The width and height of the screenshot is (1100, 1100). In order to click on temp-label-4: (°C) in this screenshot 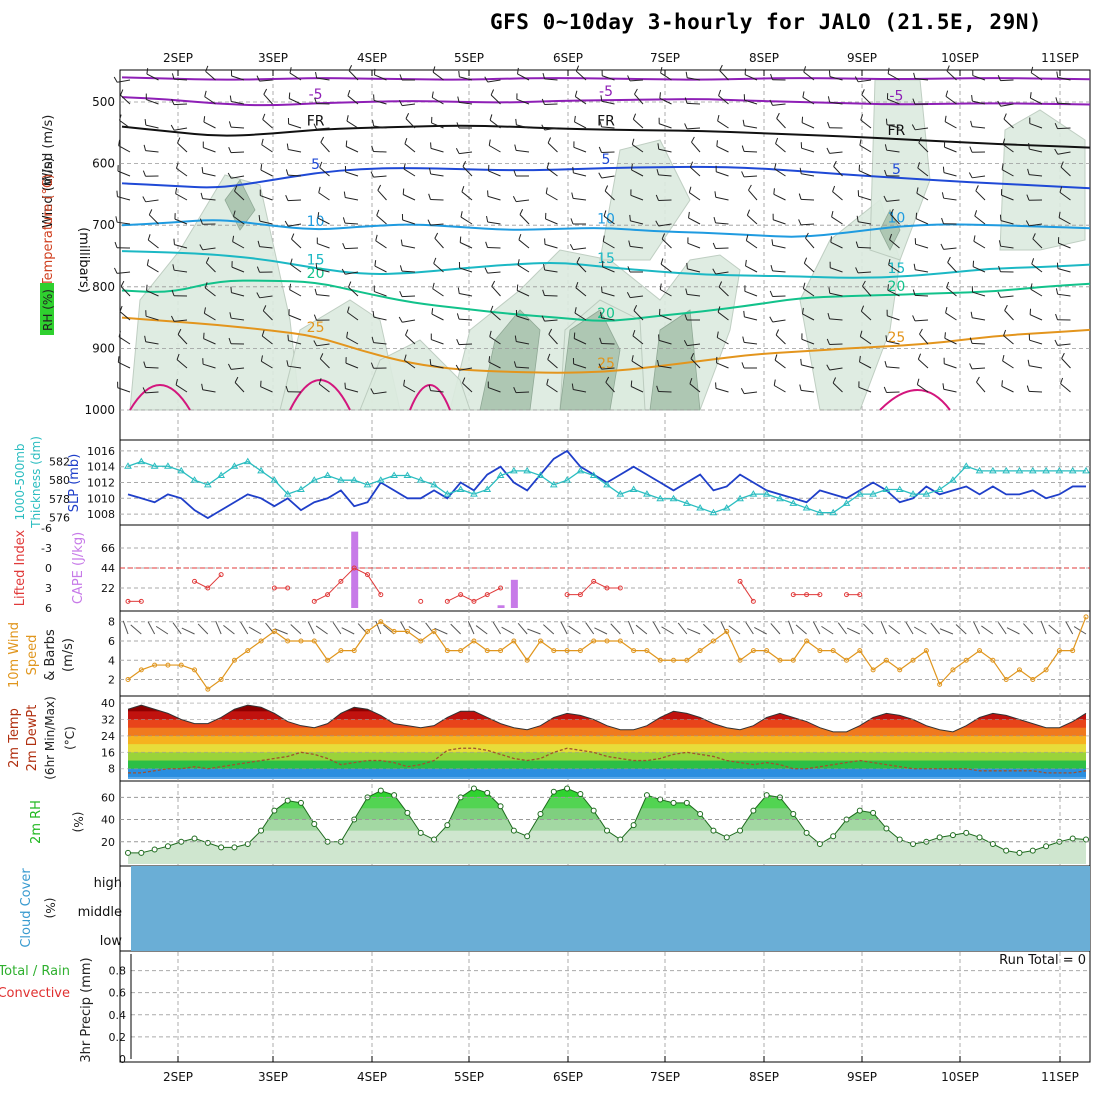, I will do `click(70, 738)`.